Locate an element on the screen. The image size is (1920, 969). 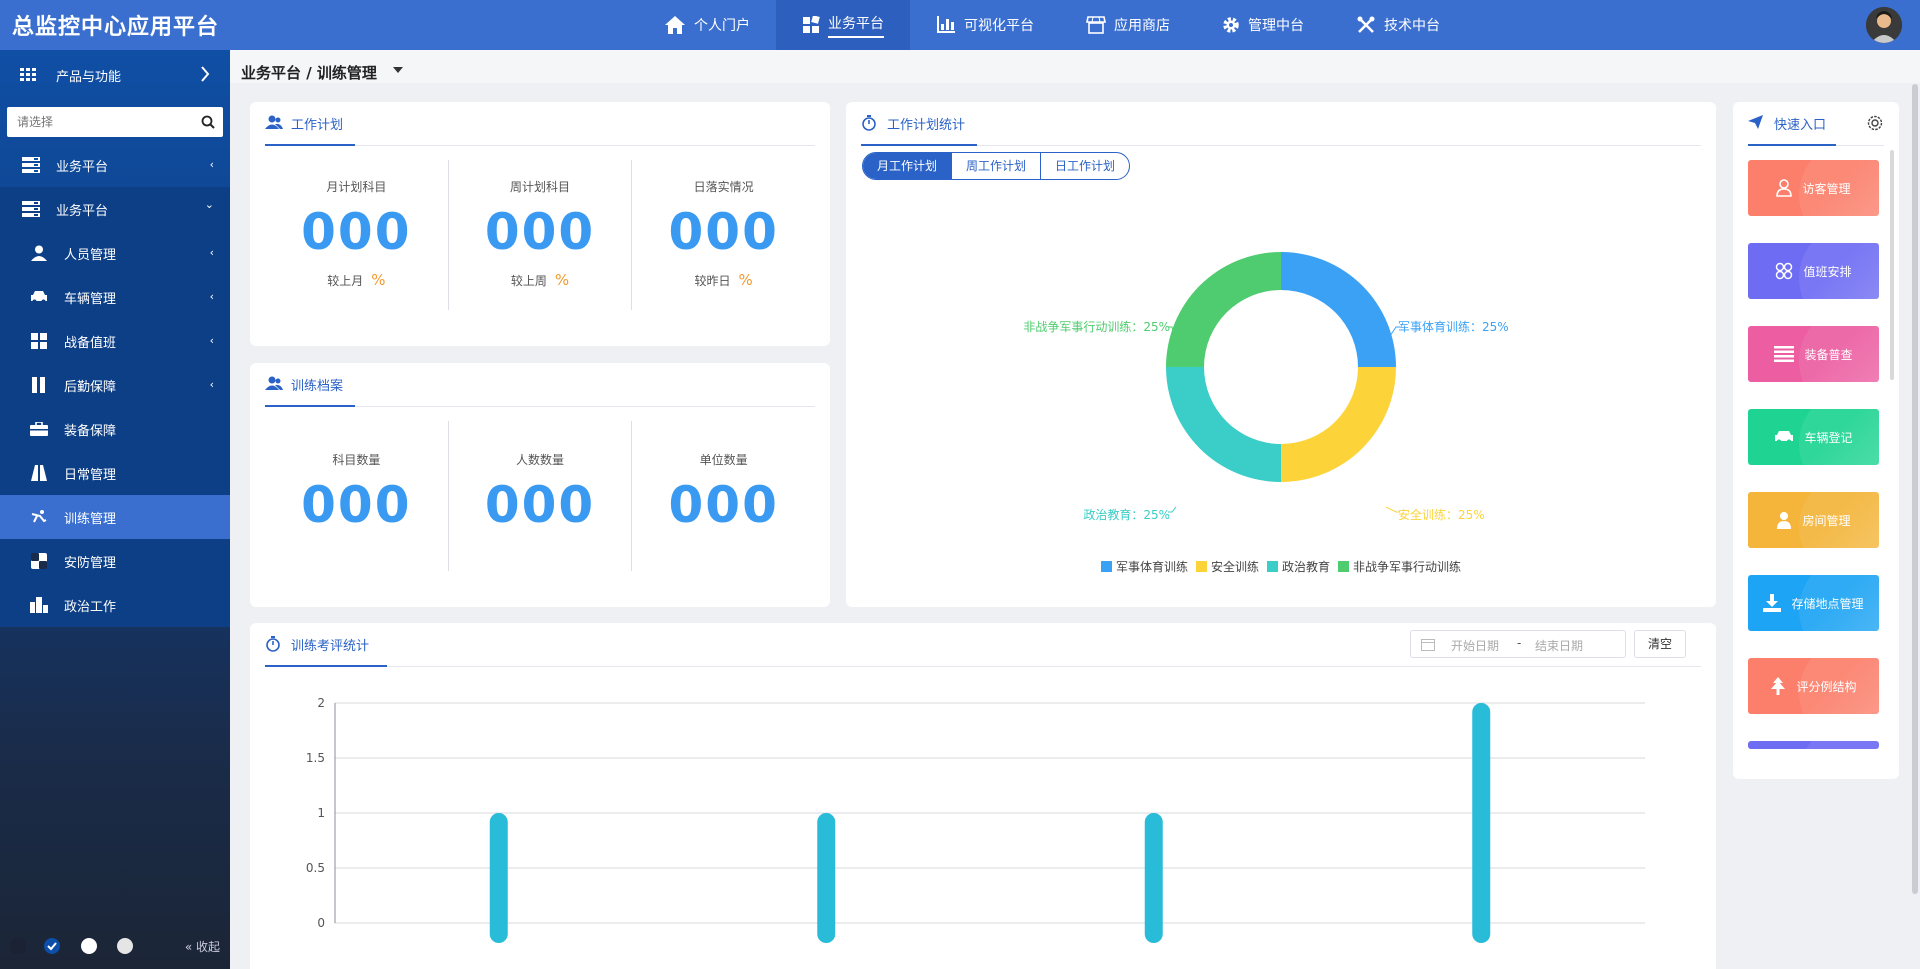
stat-compare-label: 较上周 is located at coordinates (528, 281).